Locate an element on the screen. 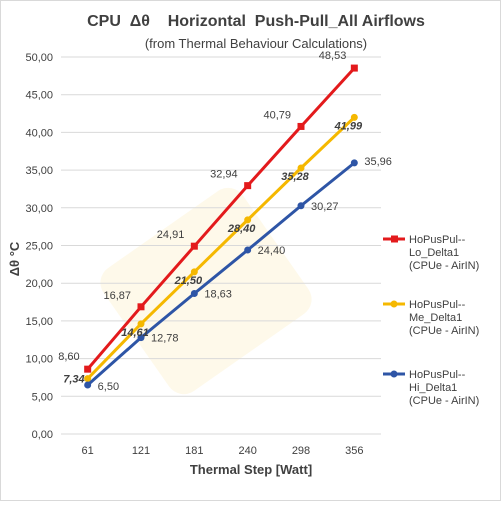 The width and height of the screenshot is (501, 507). x-tick-label: 356 is located at coordinates (354, 451).